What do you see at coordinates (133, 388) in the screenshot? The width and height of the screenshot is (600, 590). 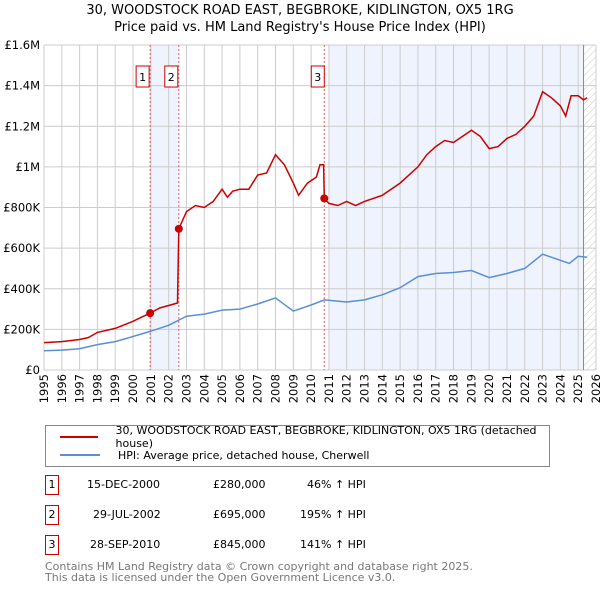 I see `x-tick-label: 2000` at bounding box center [133, 388].